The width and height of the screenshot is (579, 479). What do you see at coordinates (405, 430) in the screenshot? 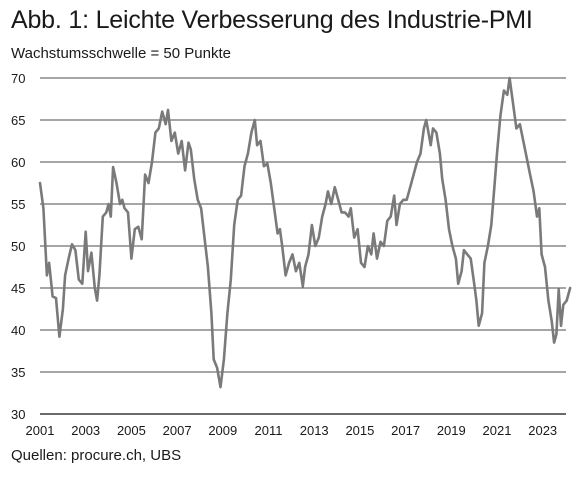
I see `x-tick-label: 2017` at bounding box center [405, 430].